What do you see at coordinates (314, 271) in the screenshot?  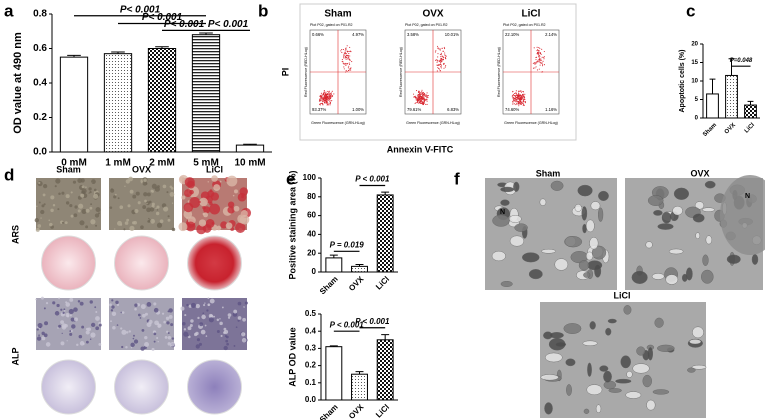 I see `y-tick-label: 0` at bounding box center [314, 271].